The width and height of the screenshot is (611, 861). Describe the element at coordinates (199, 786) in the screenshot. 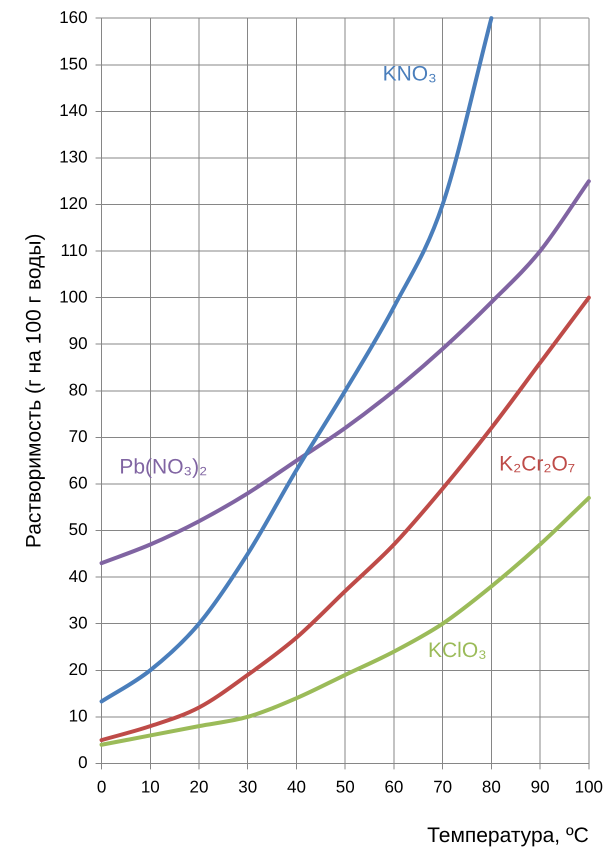

I see `x-tick-label: 20` at that location.